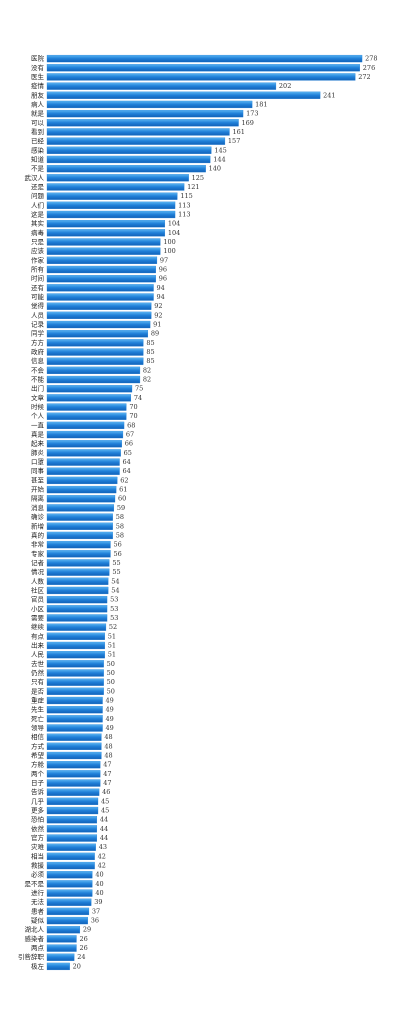 The height and width of the screenshot is (1024, 406). Describe the element at coordinates (38, 259) in the screenshot. I see `y-tick-label: 作家` at that location.